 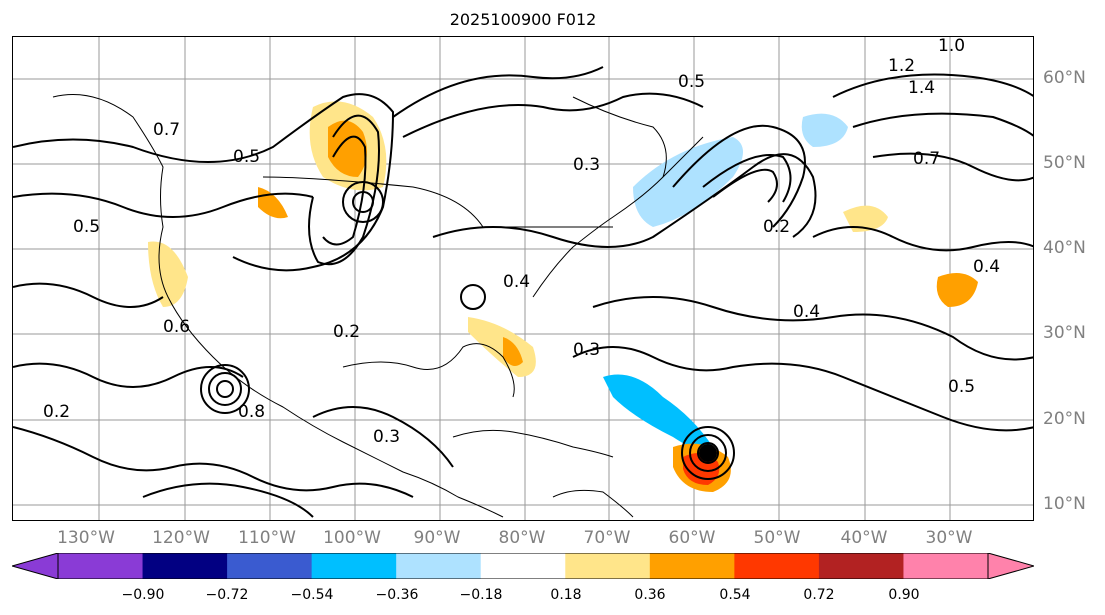 I want to click on colorbar-tick-label: −0.18, so click(x=481, y=595).